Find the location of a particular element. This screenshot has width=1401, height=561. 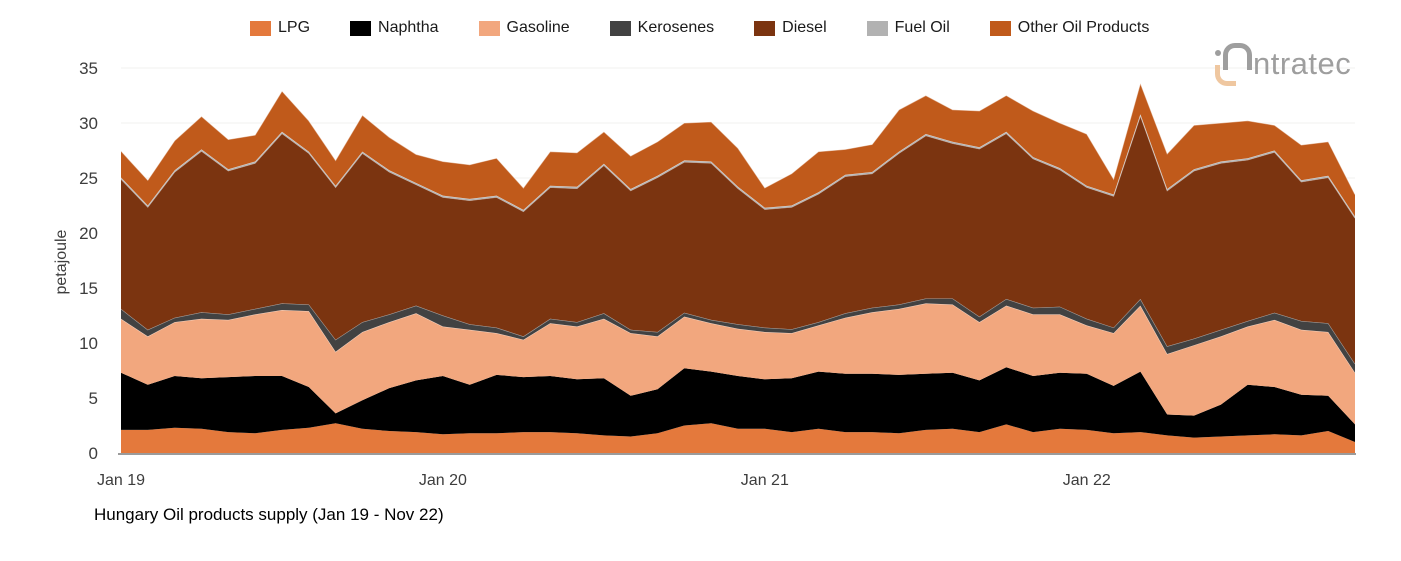

y-tick-label-15: 15 is located at coordinates (88, 288).